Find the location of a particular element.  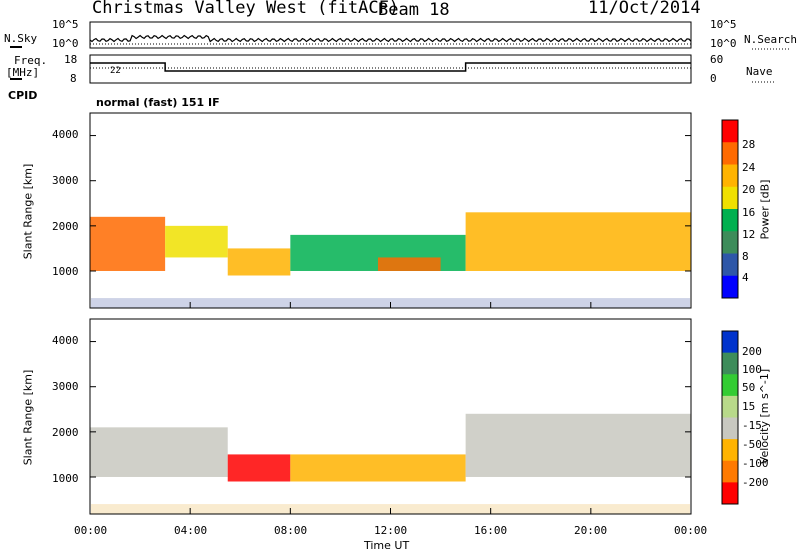

velocity-range-axis-label: Slant Range [km] is located at coordinates (28, 417).